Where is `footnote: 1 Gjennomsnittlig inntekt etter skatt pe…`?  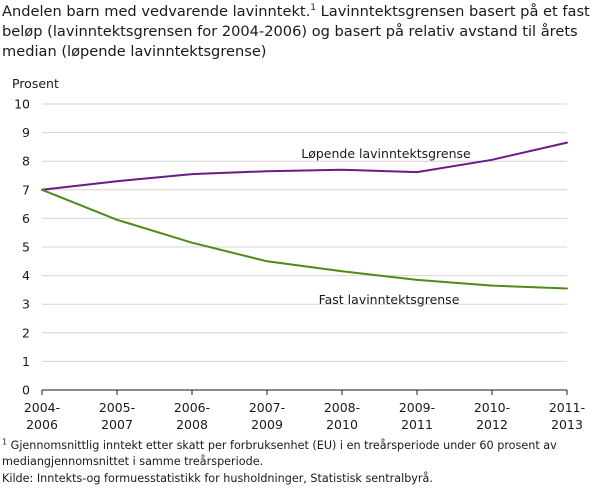 footnote: 1 Gjennomsnittlig inntekt etter skatt pe… is located at coordinates (304, 454).